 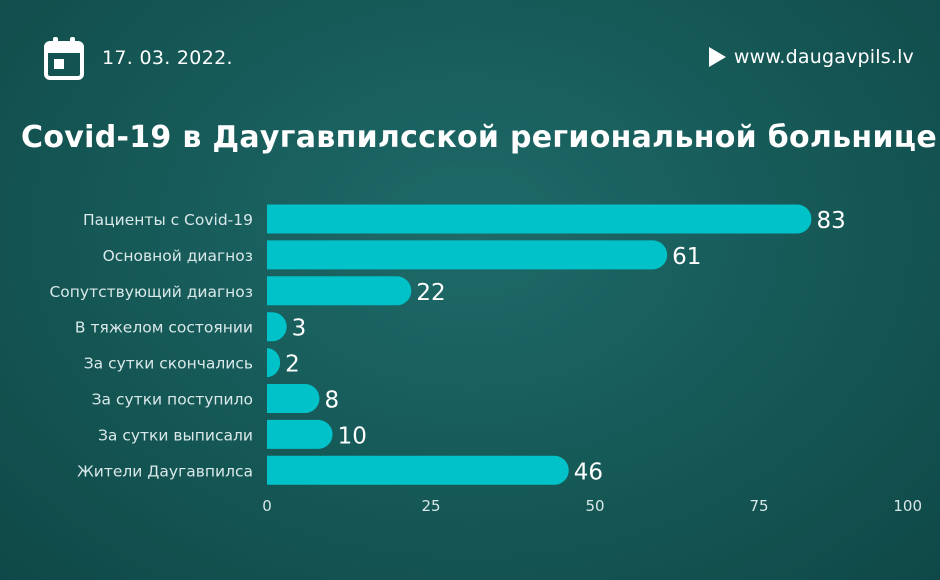 I want to click on website-text: www.daugavpils.lv, so click(x=823, y=57).